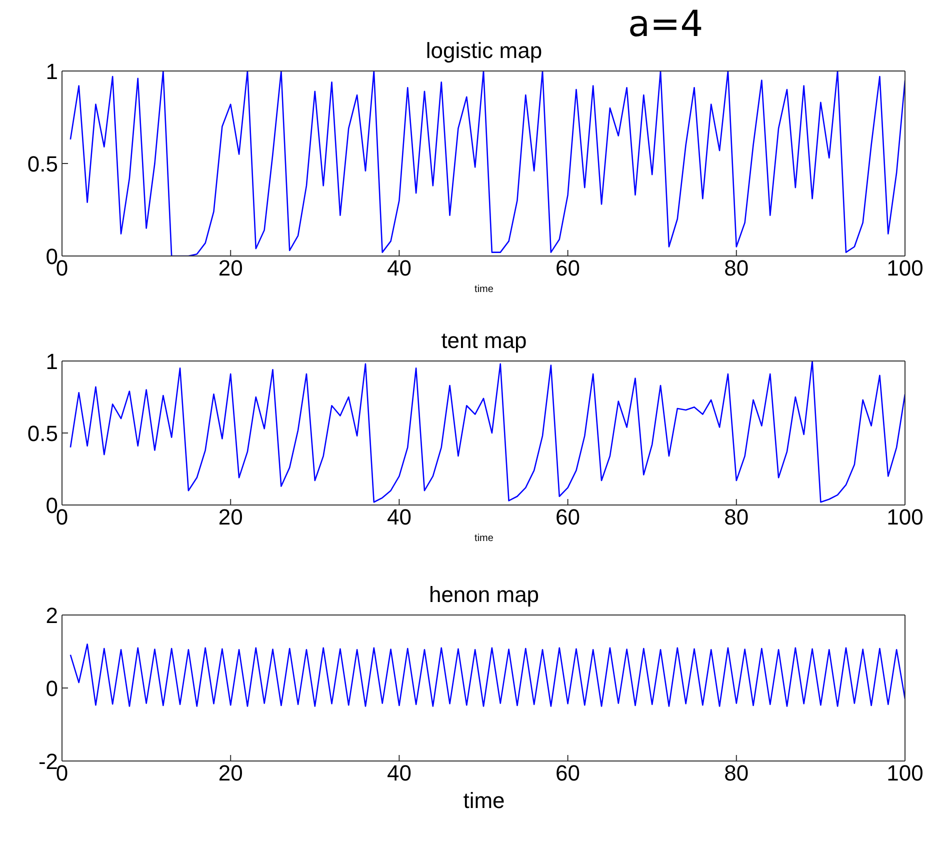 This screenshot has width=940, height=849. Describe the element at coordinates (484, 50) in the screenshot. I see `chart-title: logistic map` at that location.